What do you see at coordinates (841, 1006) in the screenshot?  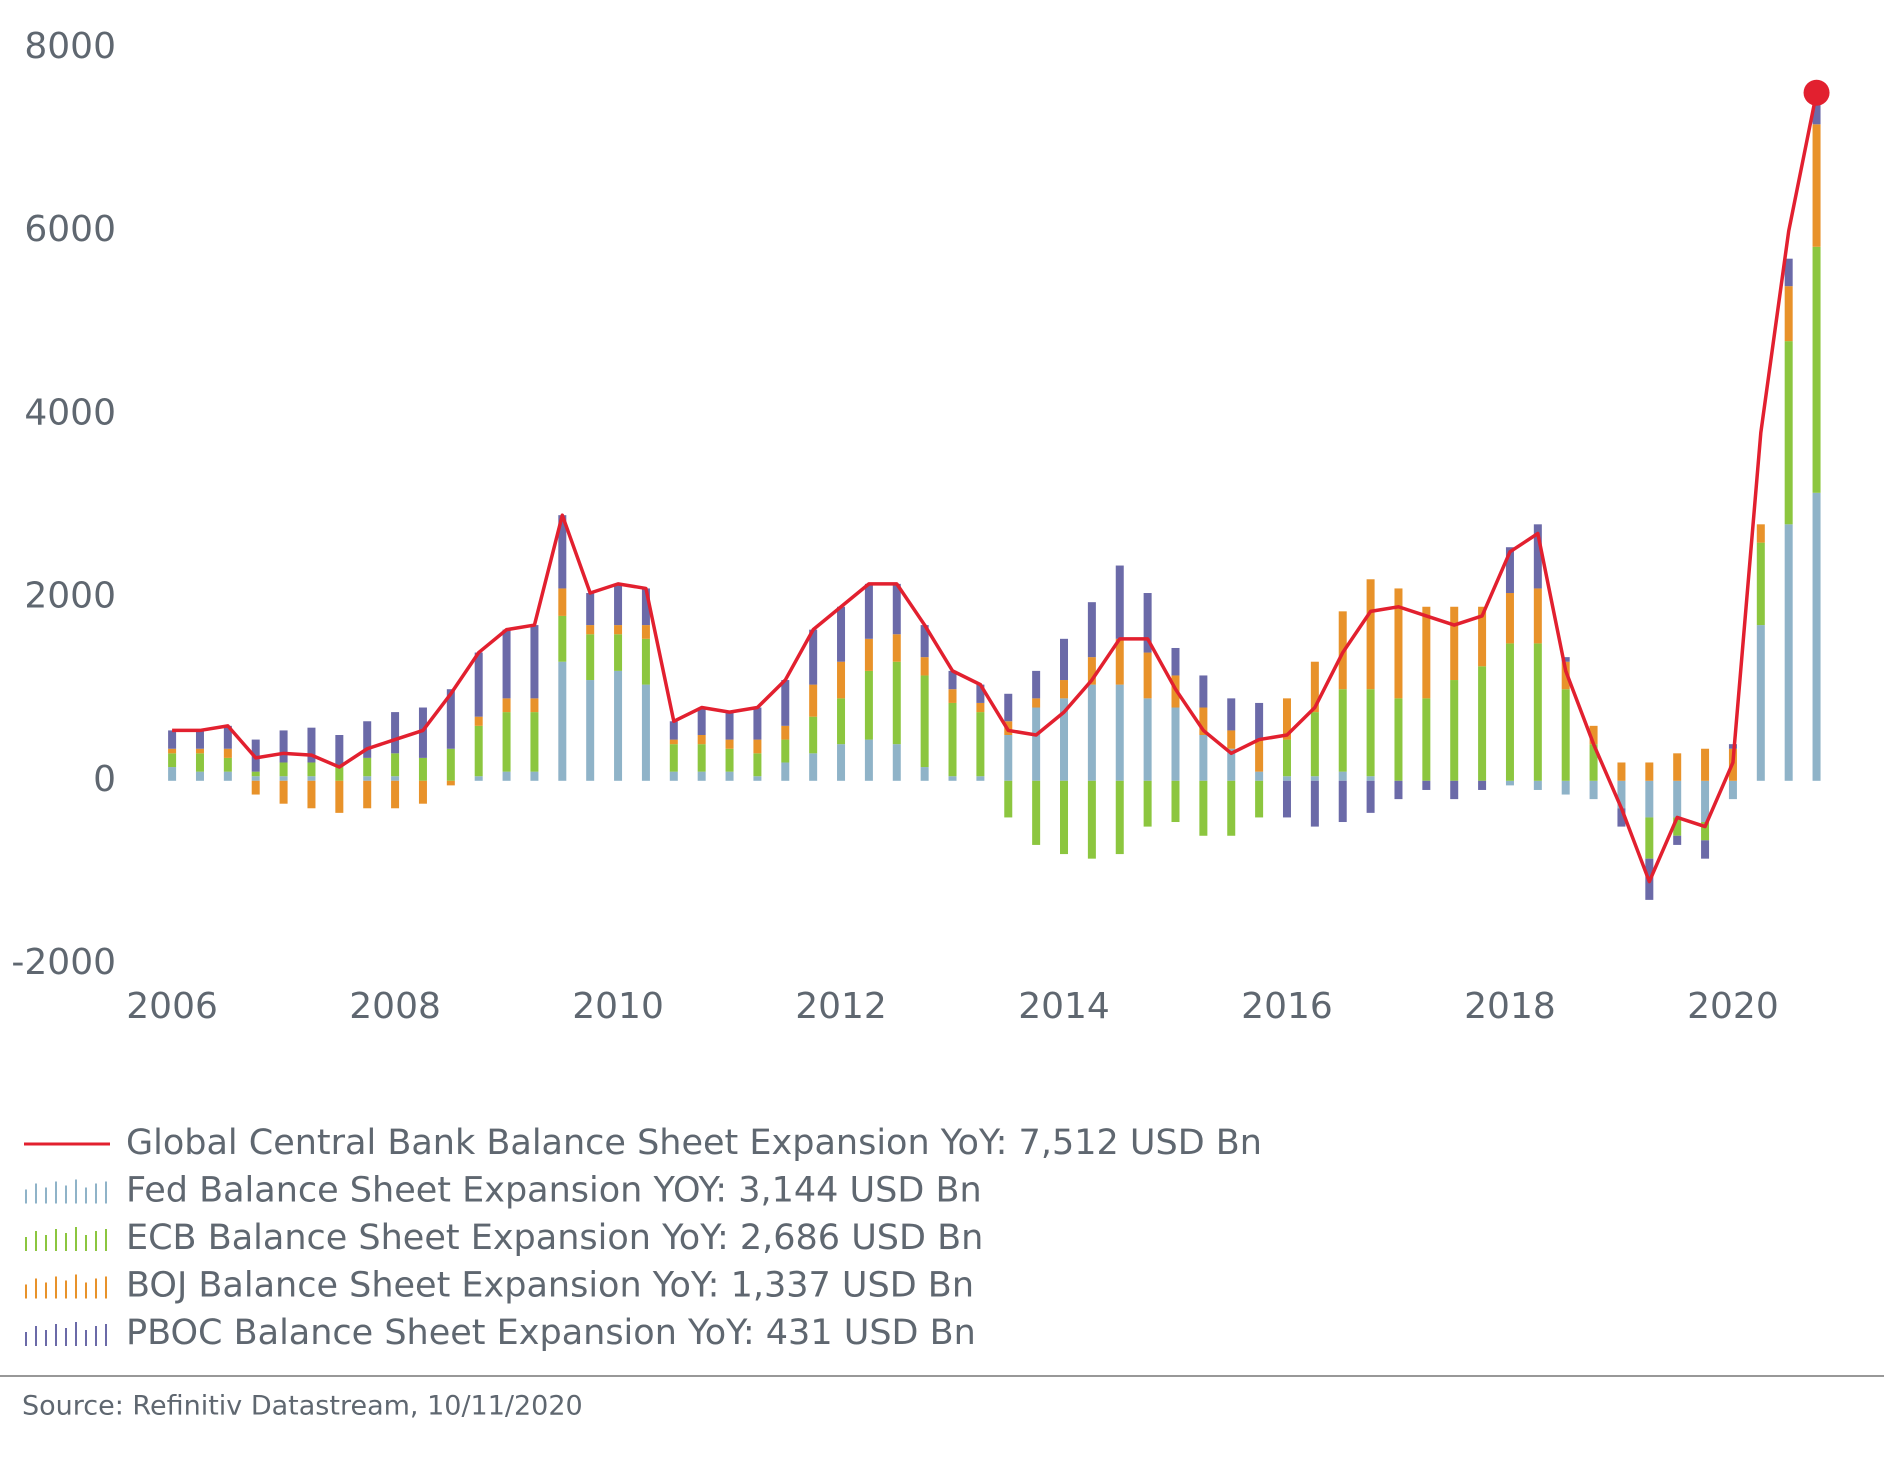 I see `x-tick-label: 2012` at bounding box center [841, 1006].